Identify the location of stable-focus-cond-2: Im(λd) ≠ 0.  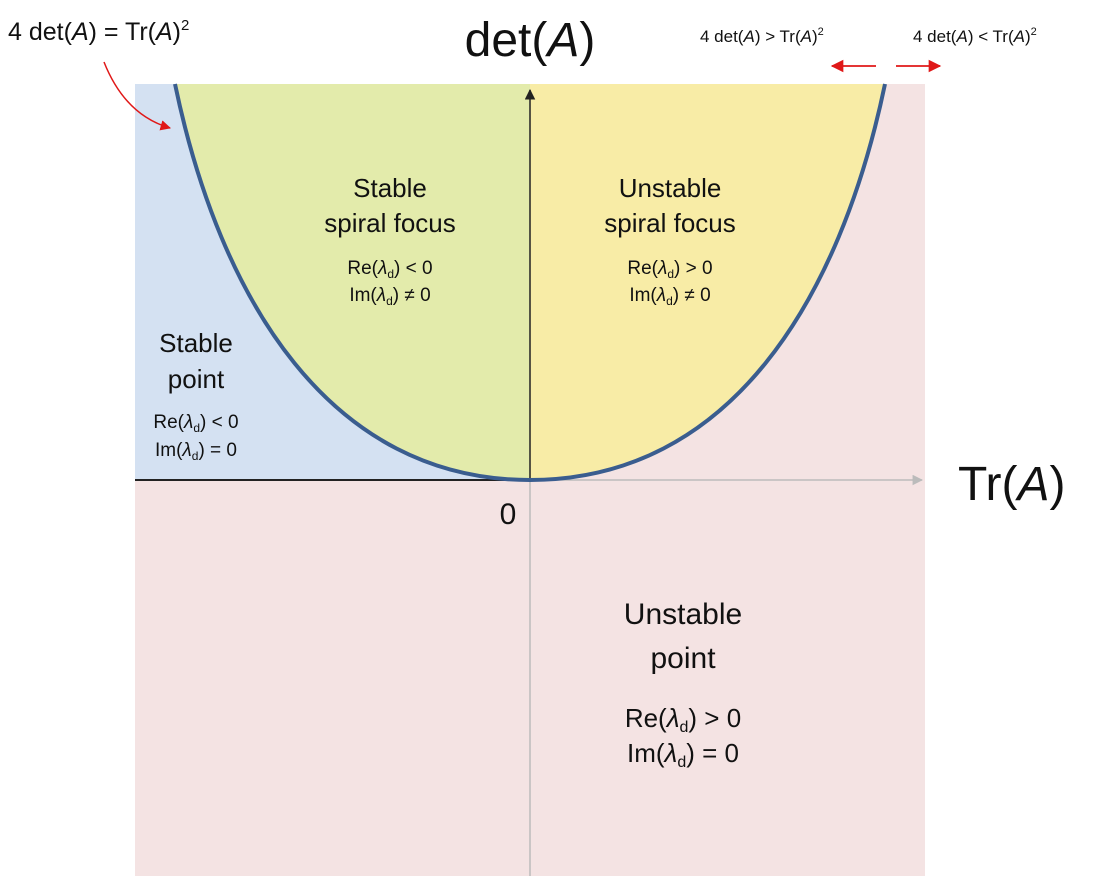
(389, 296).